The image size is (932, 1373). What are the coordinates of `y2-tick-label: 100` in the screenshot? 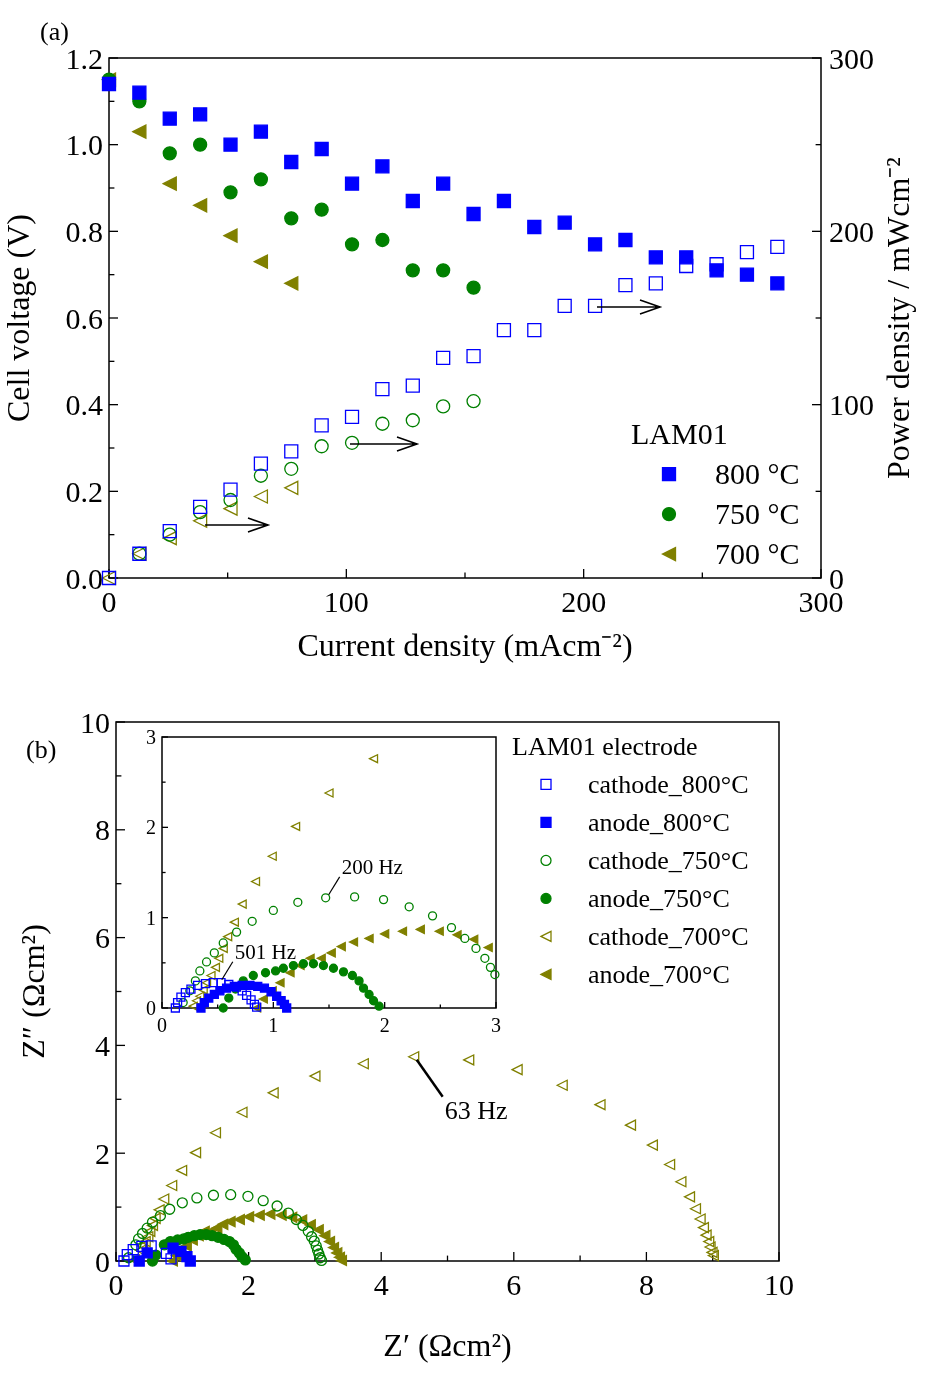 It's located at (851, 405).